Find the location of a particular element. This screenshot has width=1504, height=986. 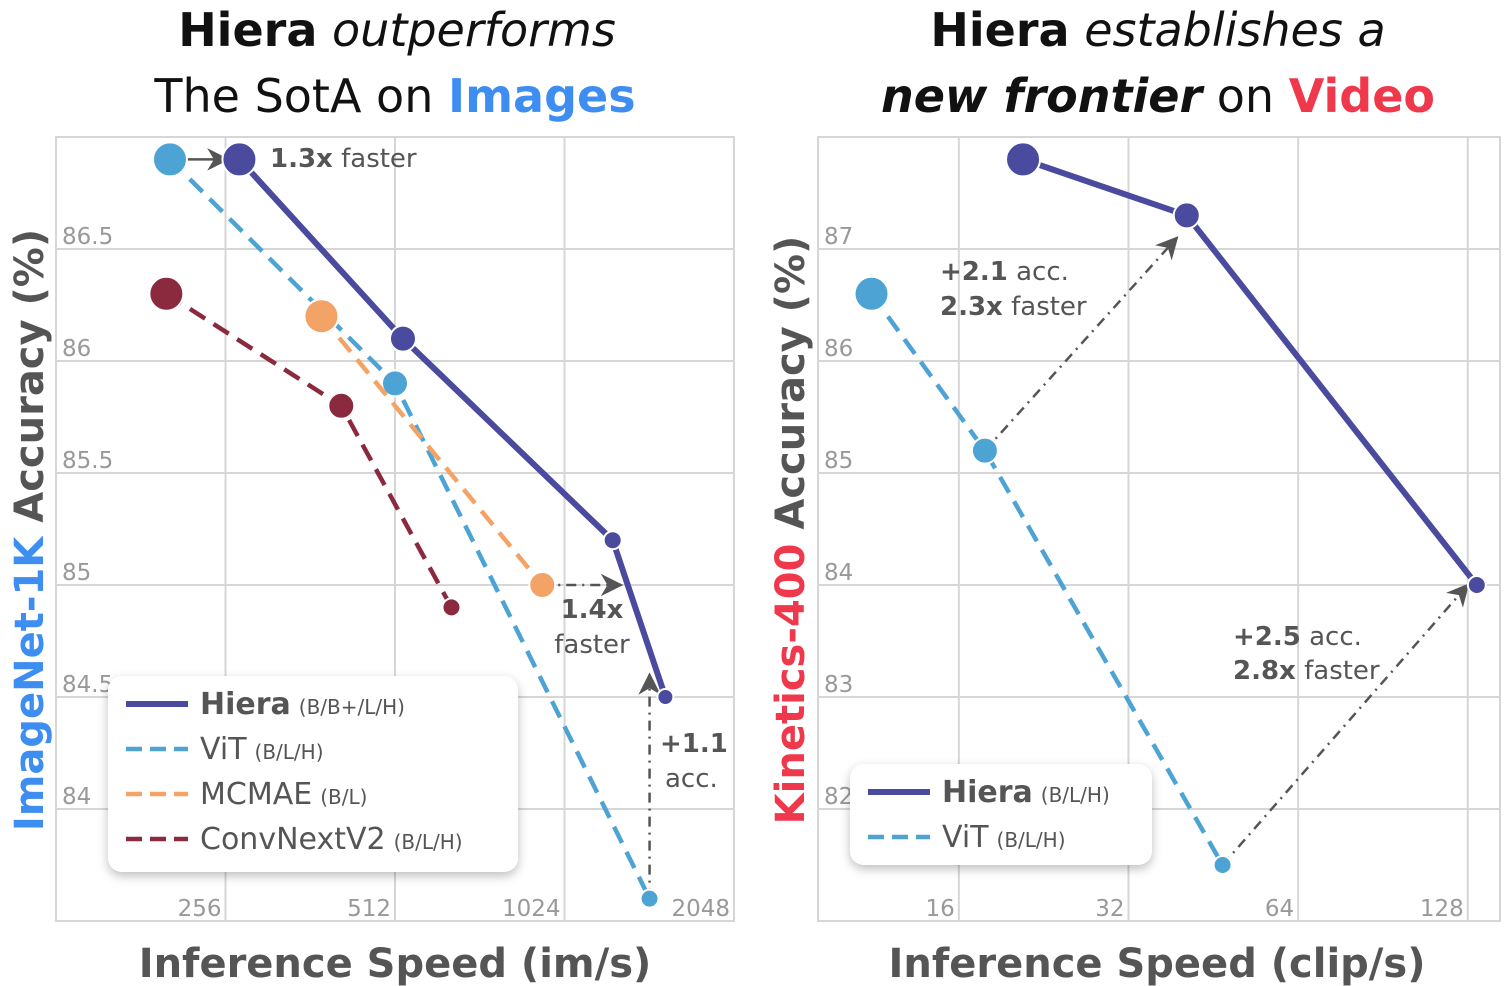

y-tick-label: 86.5 is located at coordinates (87, 237).